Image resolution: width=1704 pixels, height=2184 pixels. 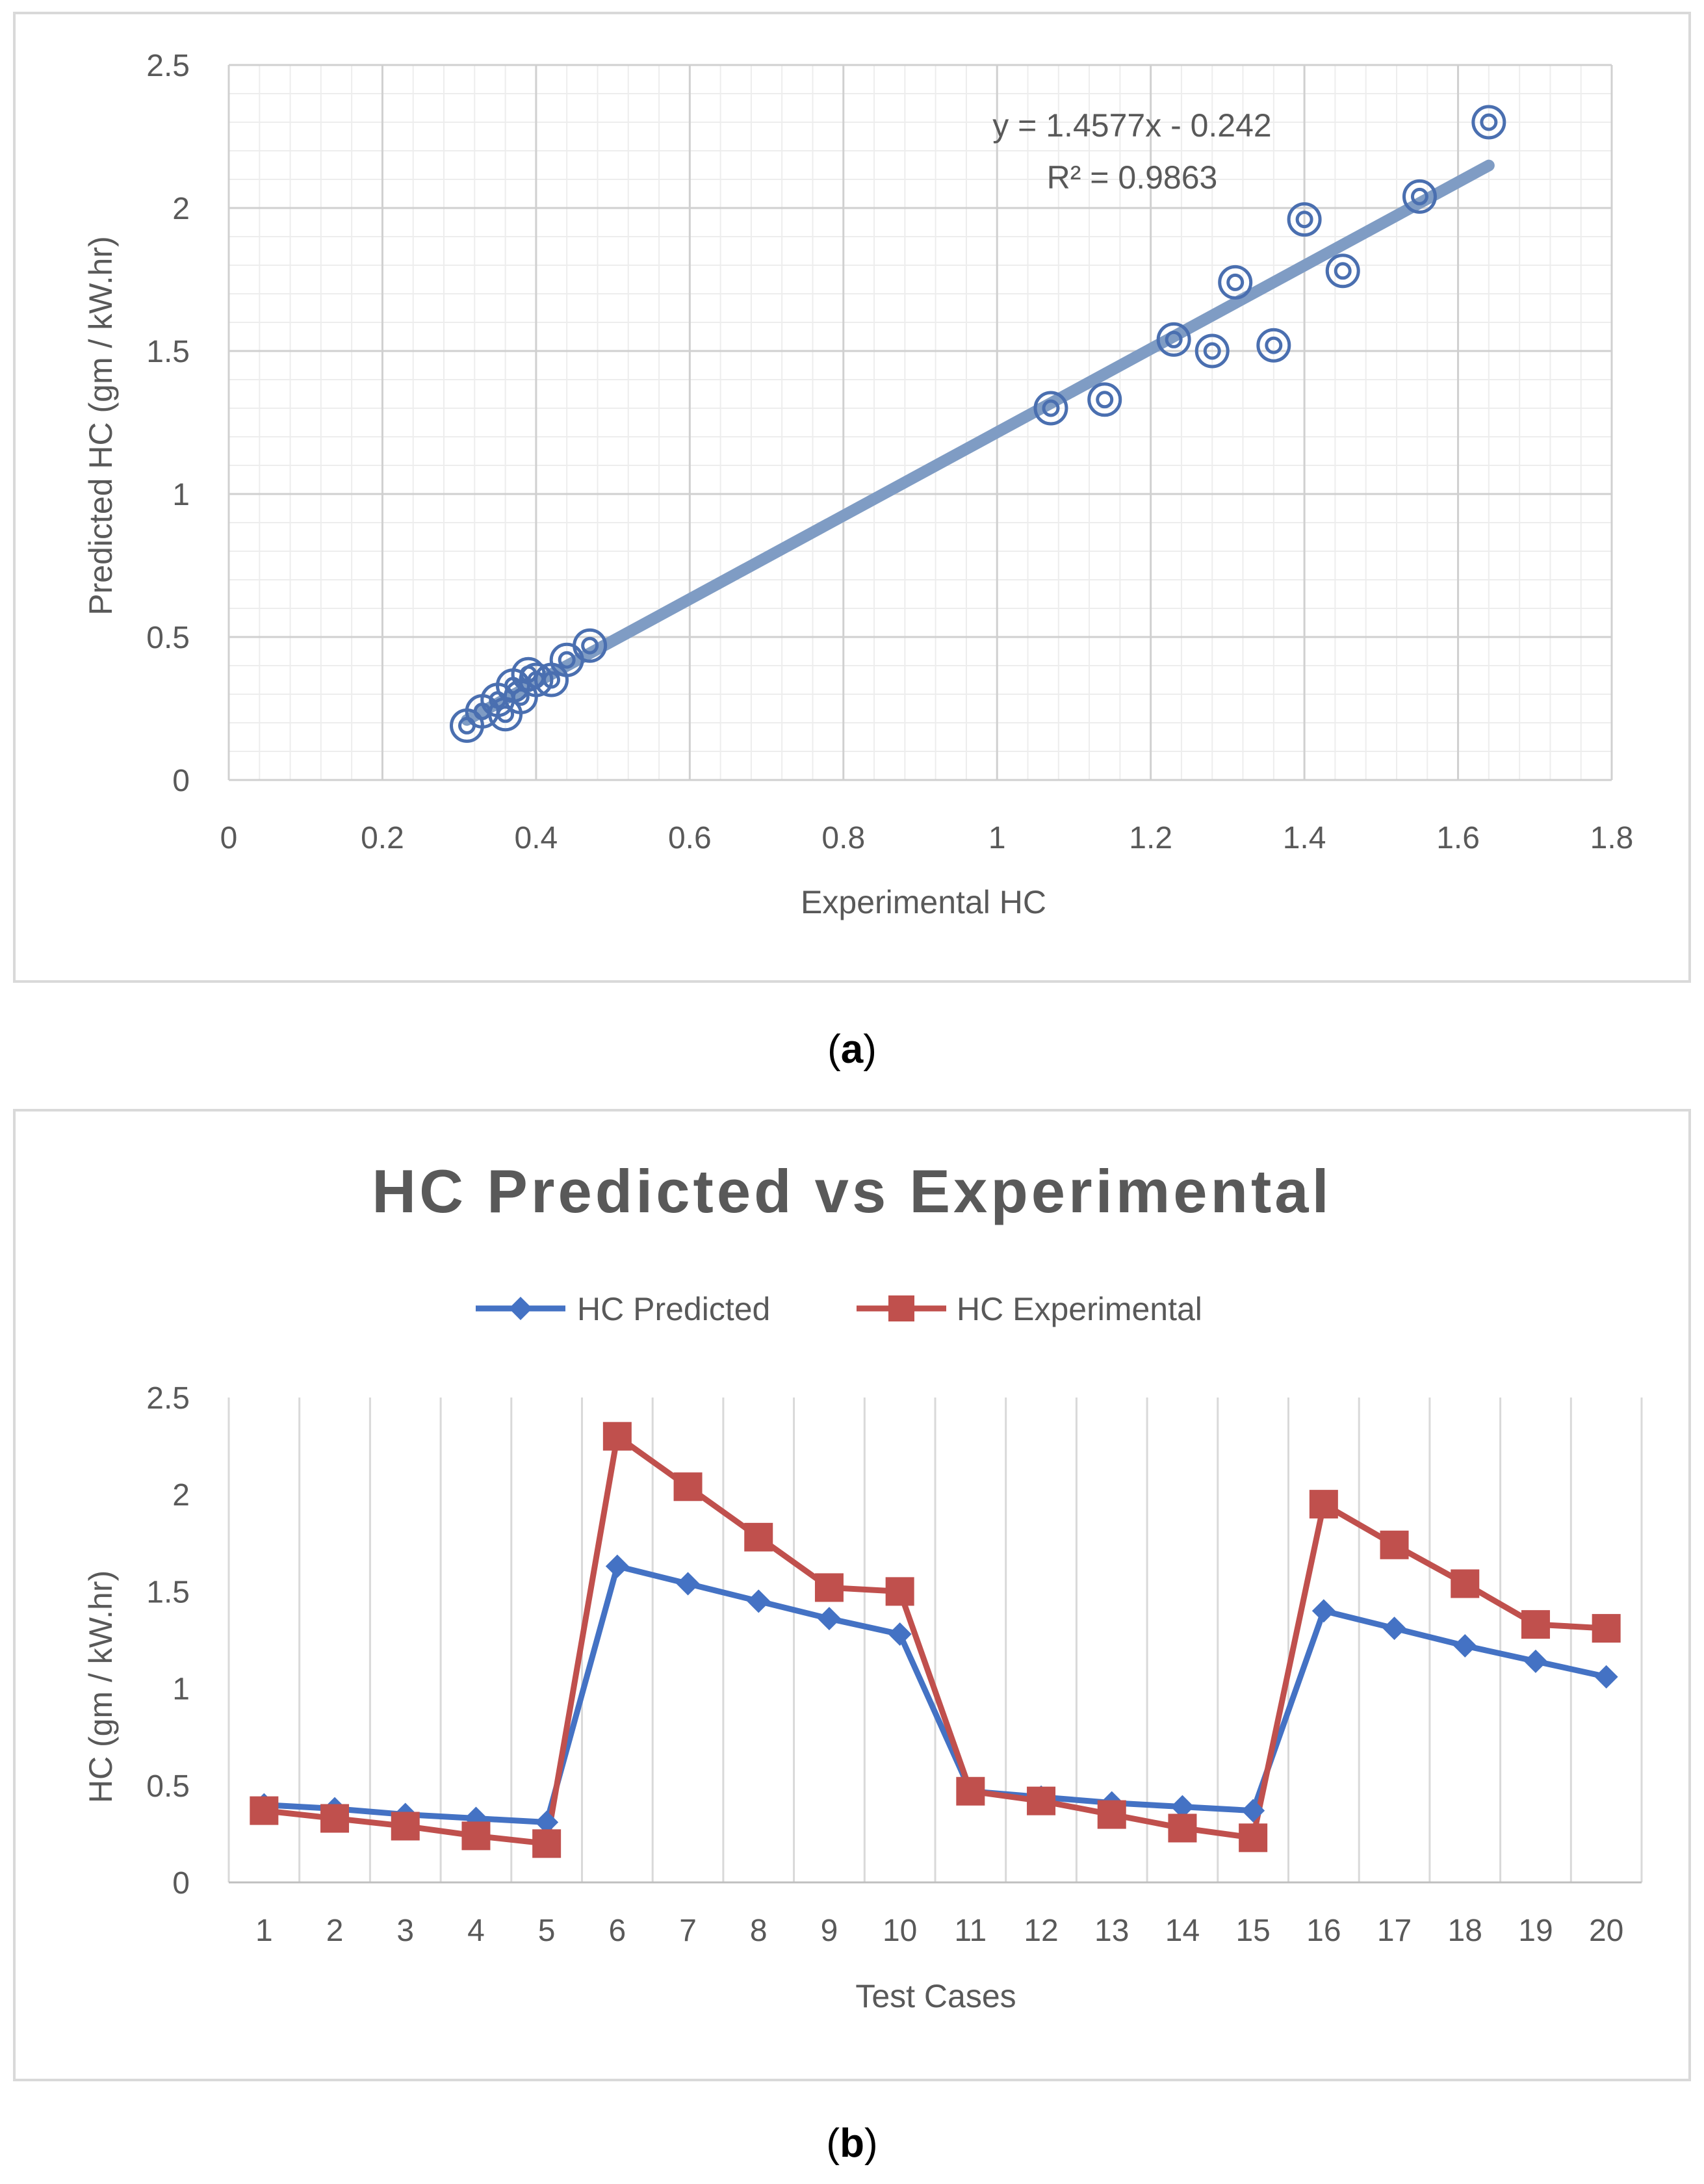 I want to click on x-tick-label: 3, so click(x=405, y=1931).